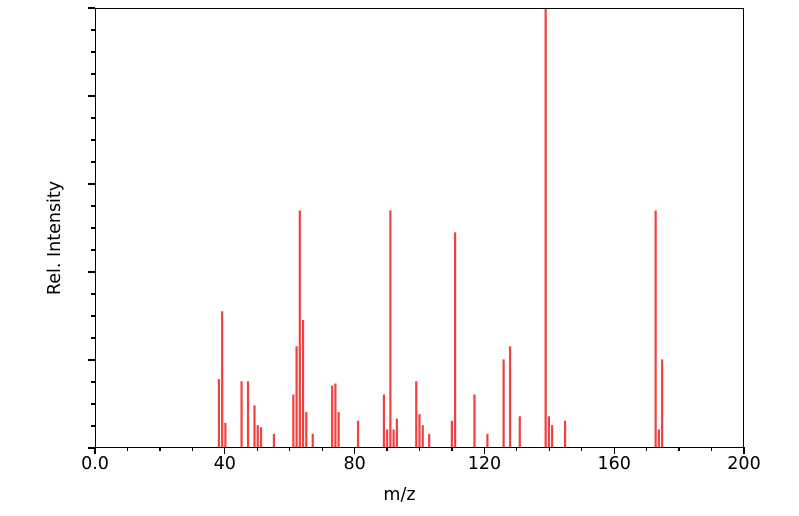 This screenshot has height=516, width=799. Describe the element at coordinates (614, 464) in the screenshot. I see `x-tick-label: 160` at that location.